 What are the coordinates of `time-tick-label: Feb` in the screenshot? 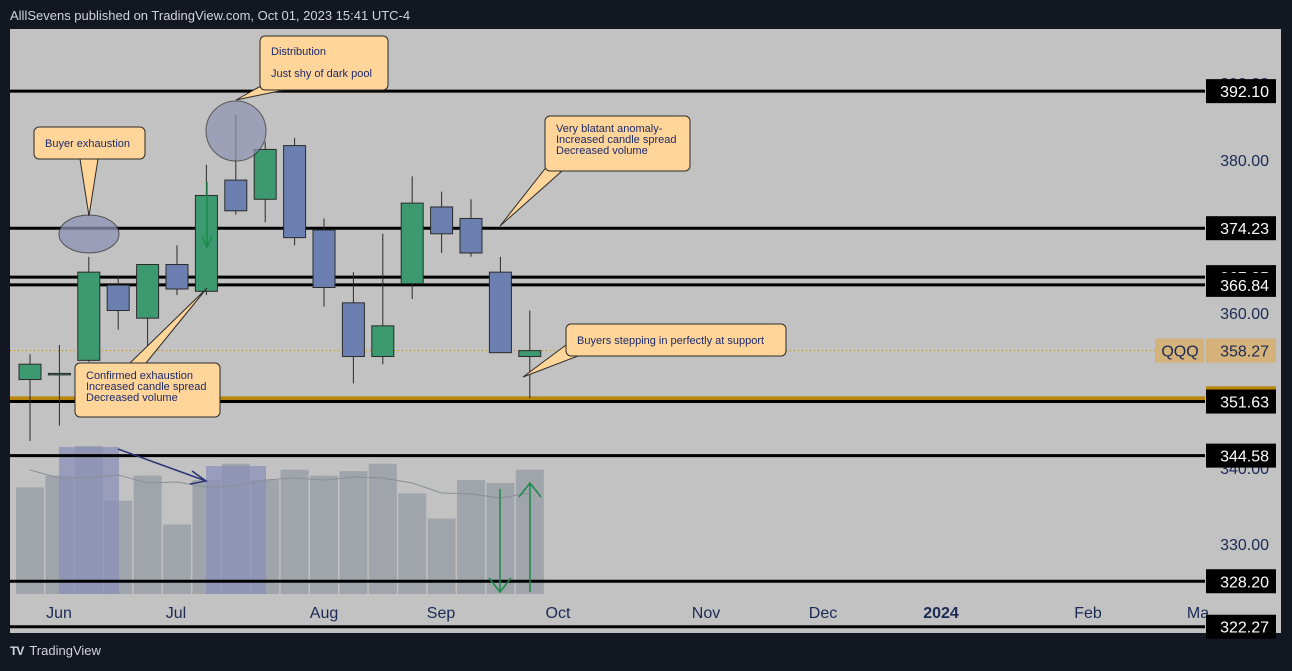 It's located at (1088, 613).